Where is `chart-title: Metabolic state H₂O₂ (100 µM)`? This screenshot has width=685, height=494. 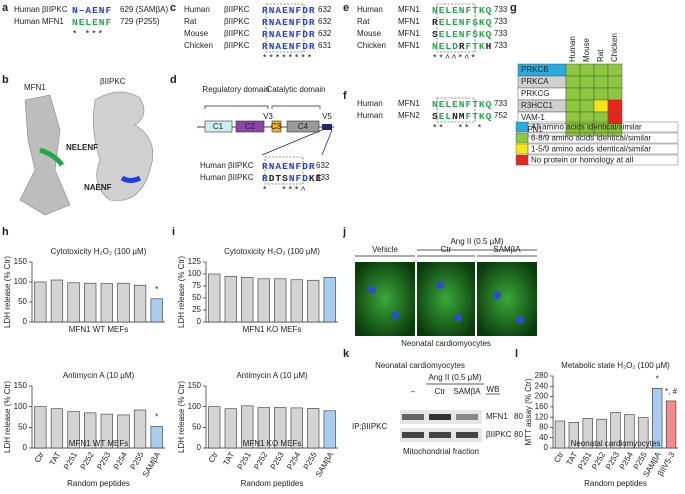
chart-title: Metabolic state H₂O₂ (100 µM) is located at coordinates (615, 365).